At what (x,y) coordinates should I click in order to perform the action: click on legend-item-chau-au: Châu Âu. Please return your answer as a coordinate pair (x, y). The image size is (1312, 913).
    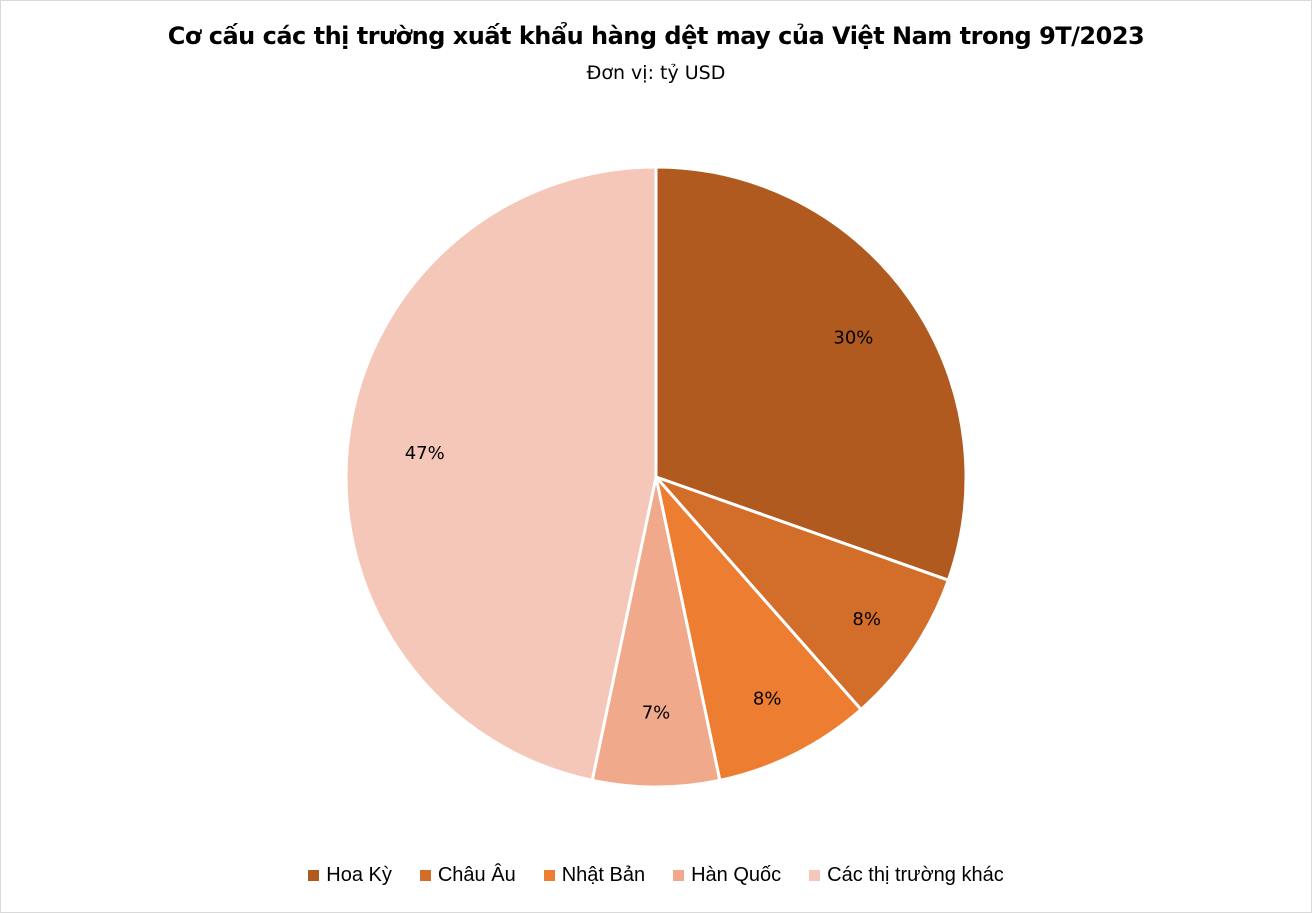
    Looking at the image, I should click on (467, 875).